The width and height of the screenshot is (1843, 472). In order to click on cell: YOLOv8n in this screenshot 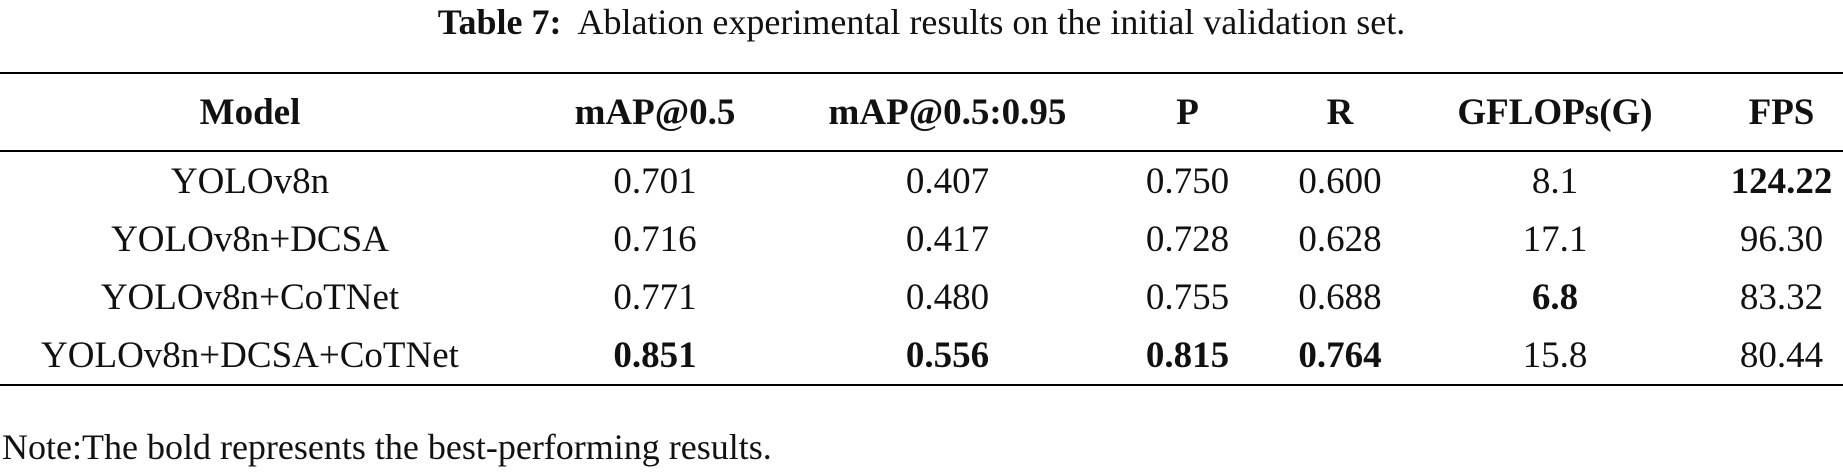, I will do `click(250, 181)`.